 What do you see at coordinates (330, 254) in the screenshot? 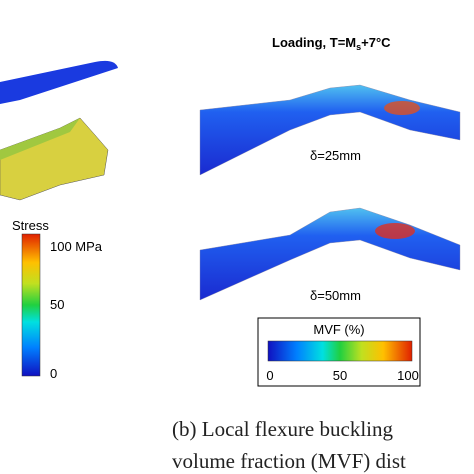
I see `plate` at bounding box center [330, 254].